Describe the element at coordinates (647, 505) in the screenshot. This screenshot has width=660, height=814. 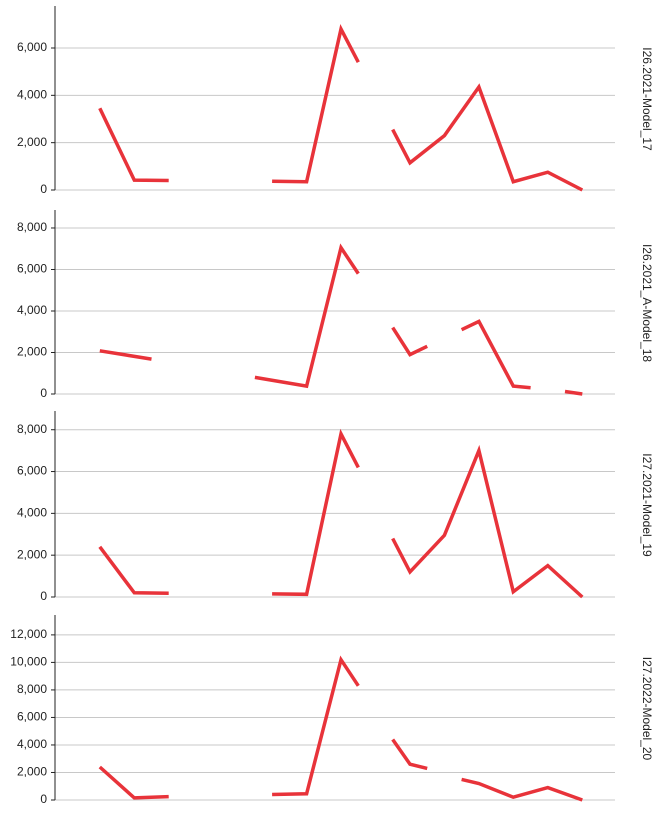
I see `panel-title: I27.2021-Model_19` at that location.